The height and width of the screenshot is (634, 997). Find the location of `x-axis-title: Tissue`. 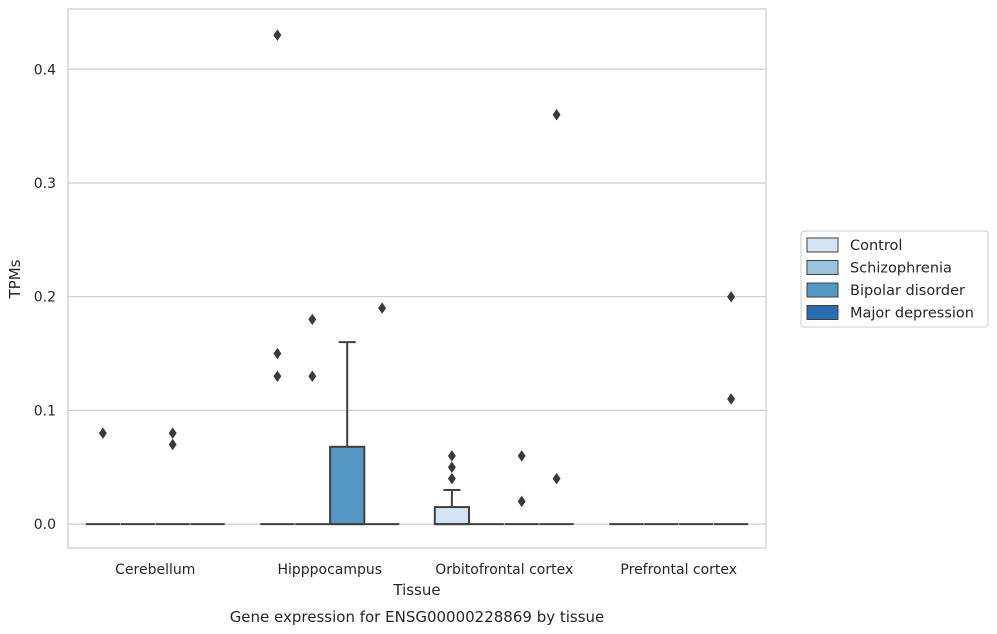

x-axis-title: Tissue is located at coordinates (416, 590).